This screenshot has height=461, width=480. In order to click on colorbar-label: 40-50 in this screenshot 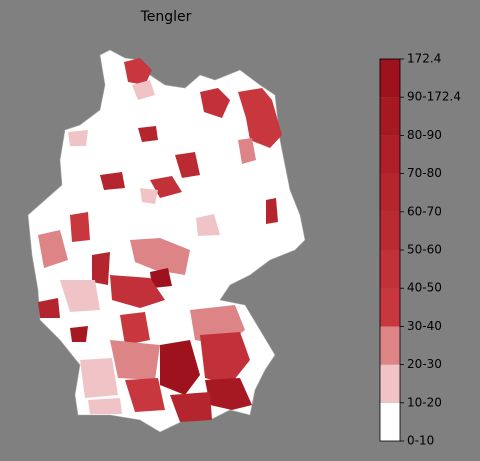, I will do `click(424, 288)`.